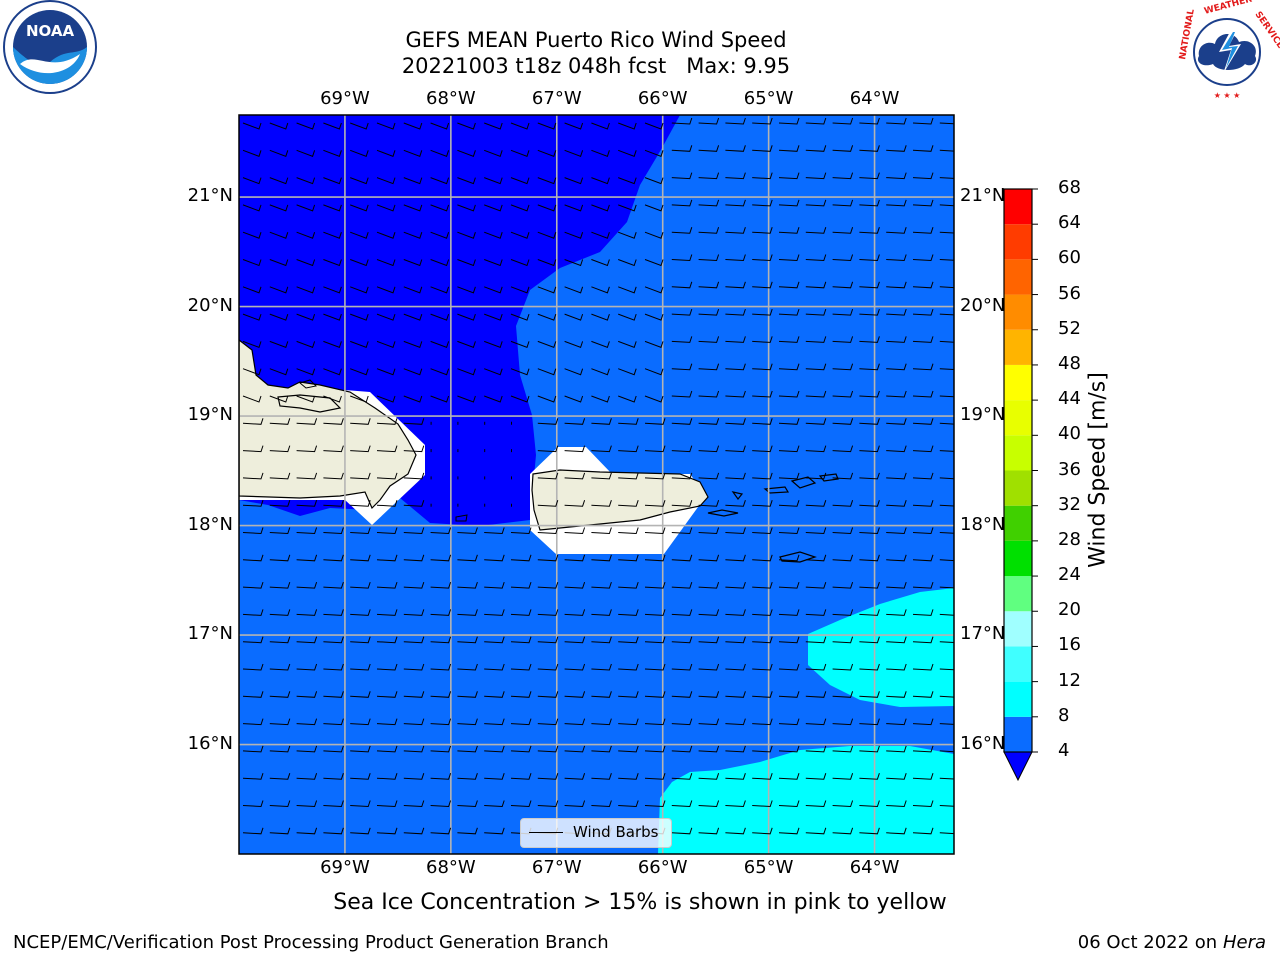 The height and width of the screenshot is (960, 1280). I want to click on legend-label: Wind Barbs, so click(616, 832).